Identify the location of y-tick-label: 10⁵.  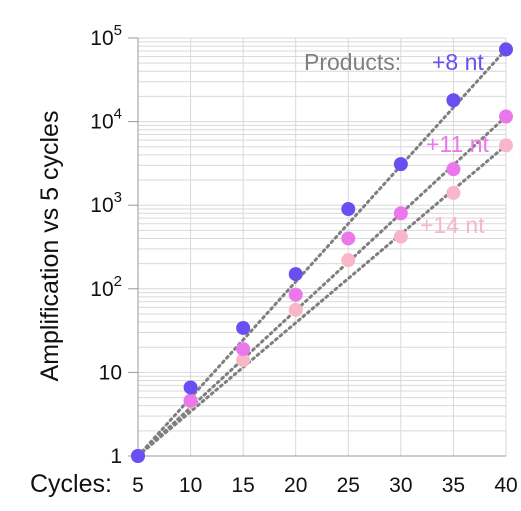
(106, 36).